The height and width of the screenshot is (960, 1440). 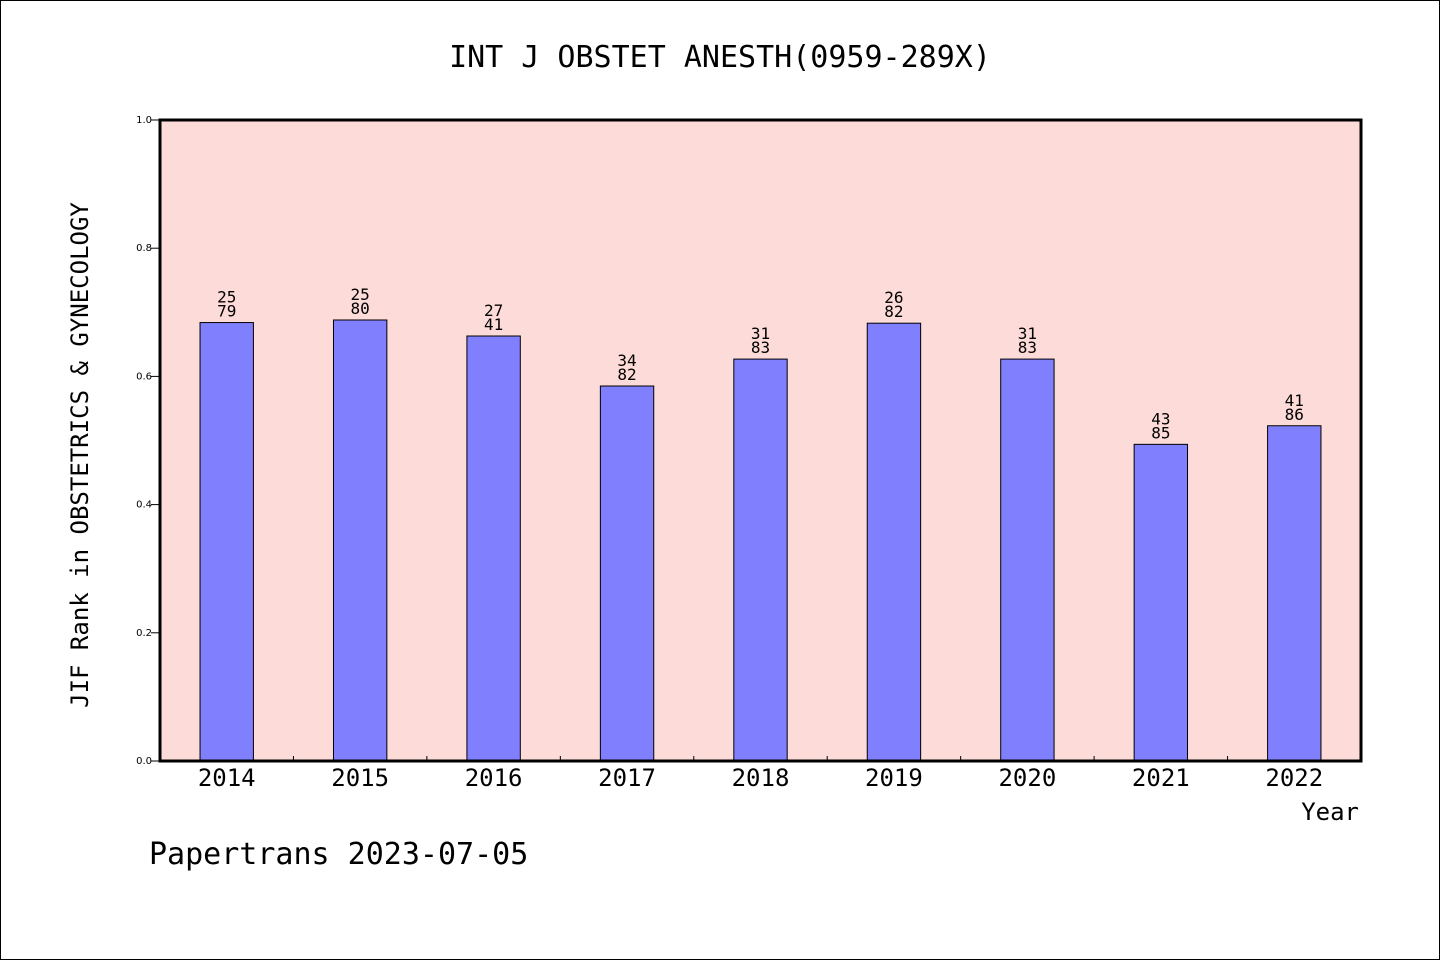 What do you see at coordinates (1160, 432) in the screenshot?
I see `bar-total-label-2021: 85` at bounding box center [1160, 432].